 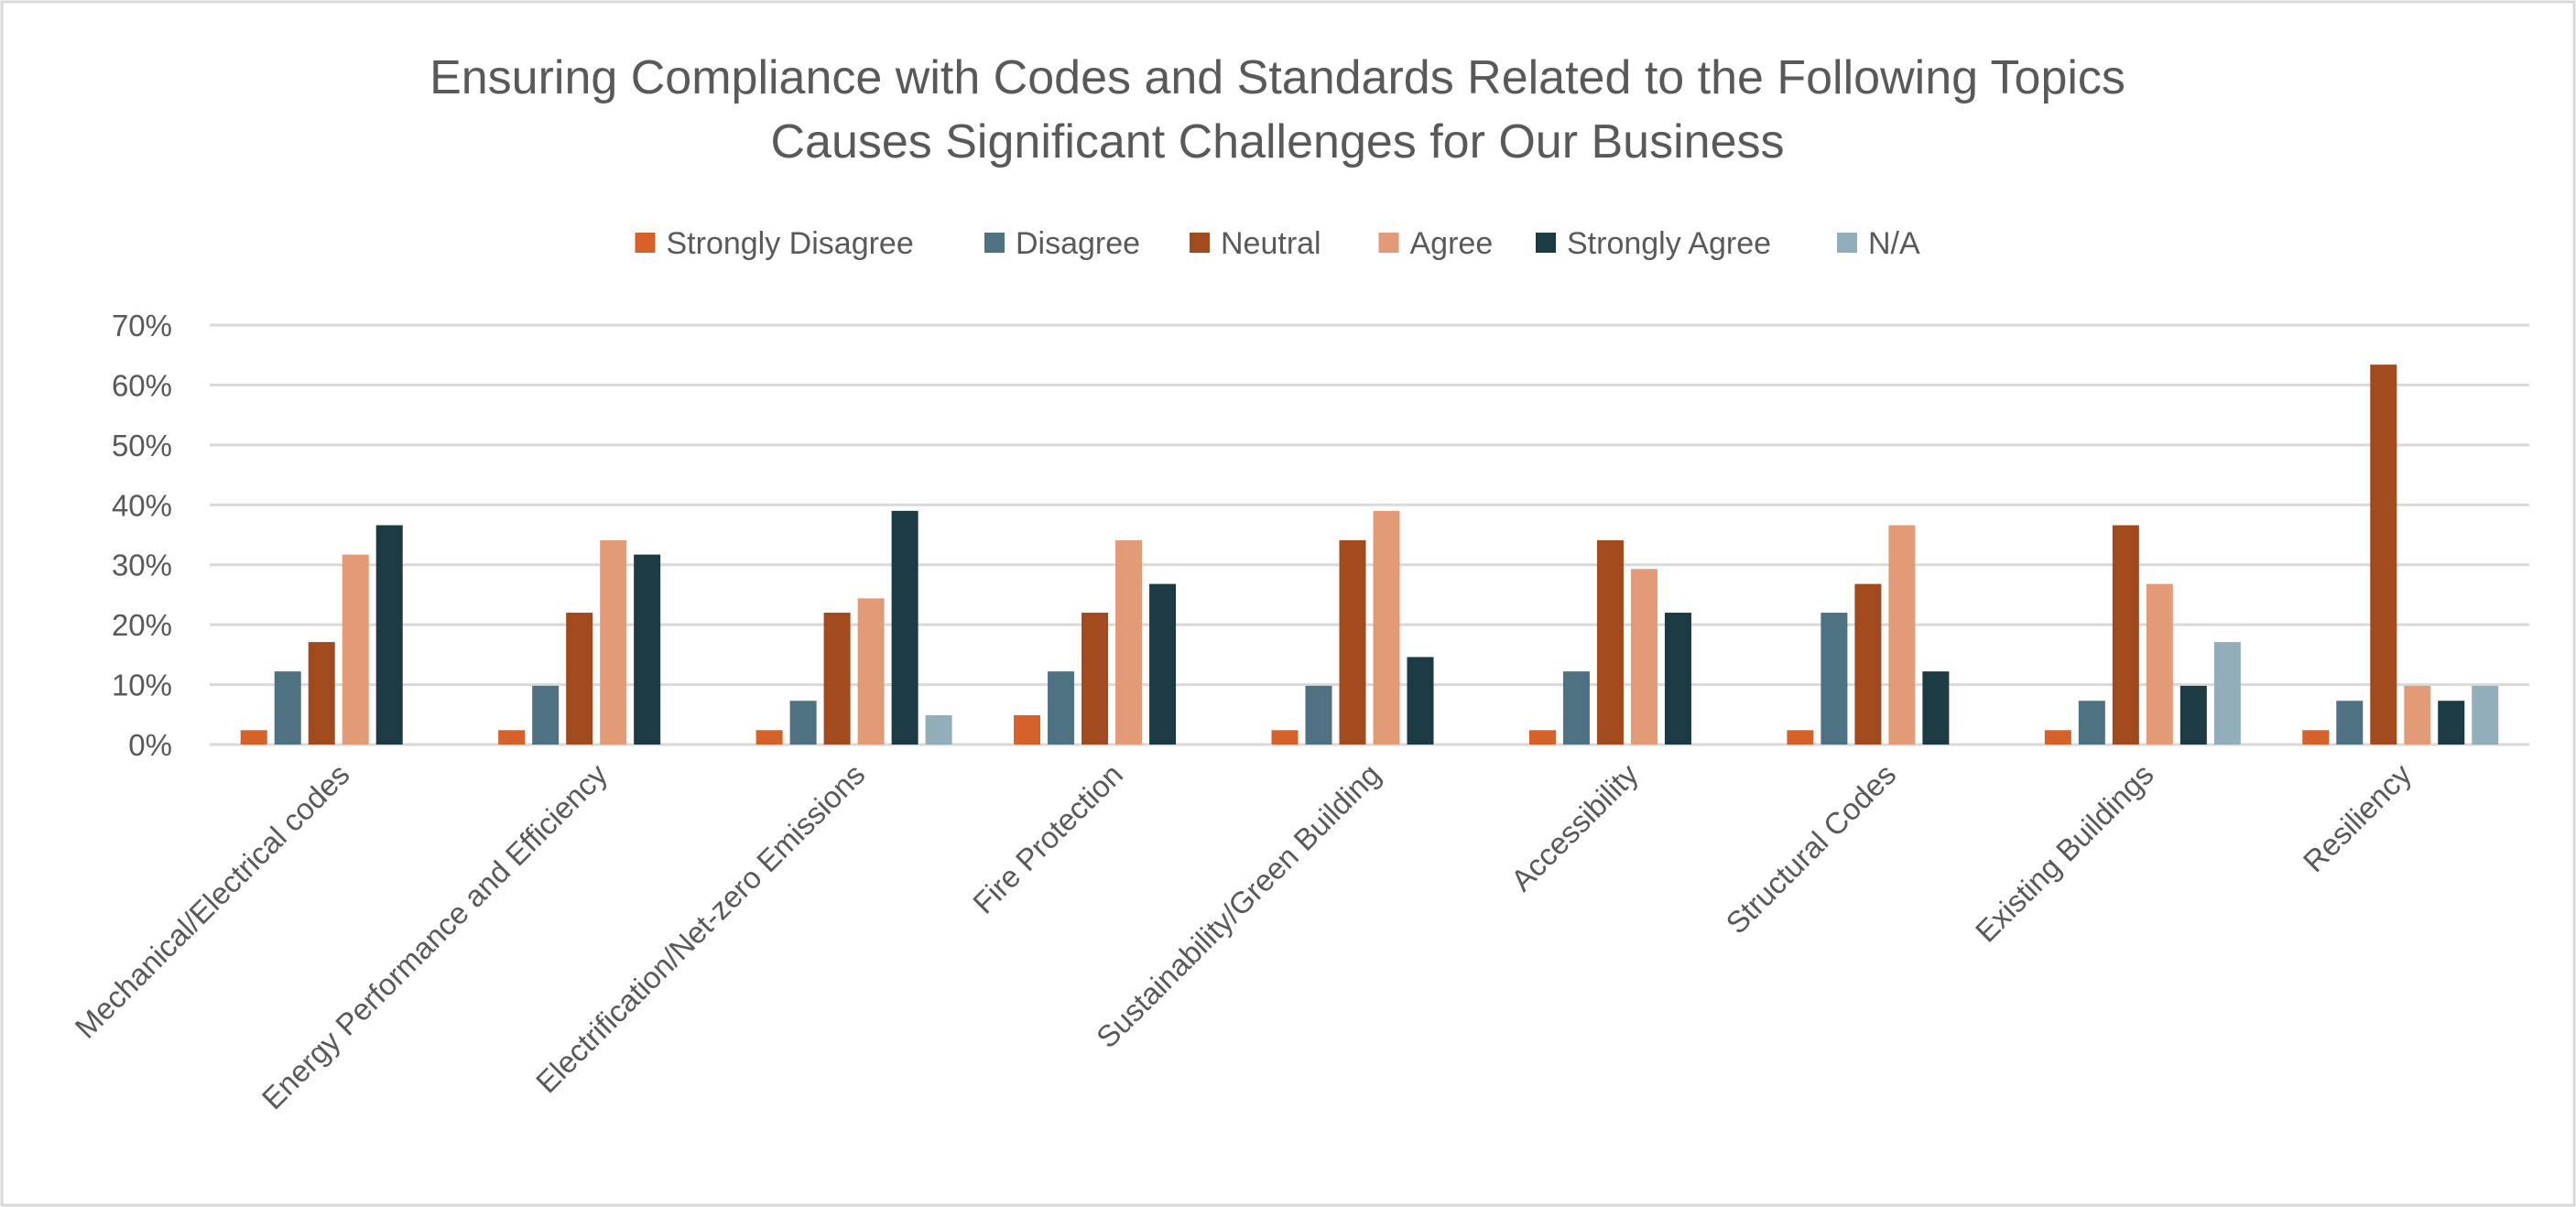 What do you see at coordinates (1078, 243) in the screenshot?
I see `legend-label: Disagree` at bounding box center [1078, 243].